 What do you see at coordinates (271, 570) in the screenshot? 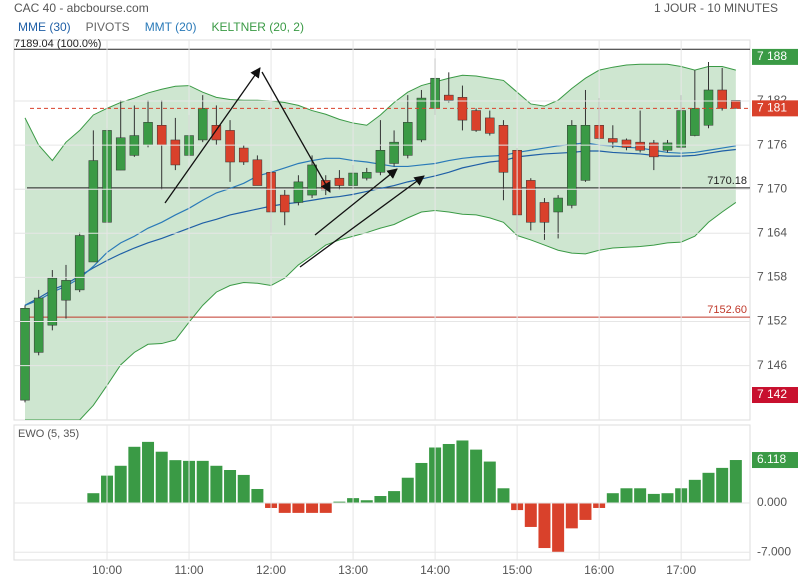
I see `x-tick-label: 12:00` at bounding box center [271, 570].